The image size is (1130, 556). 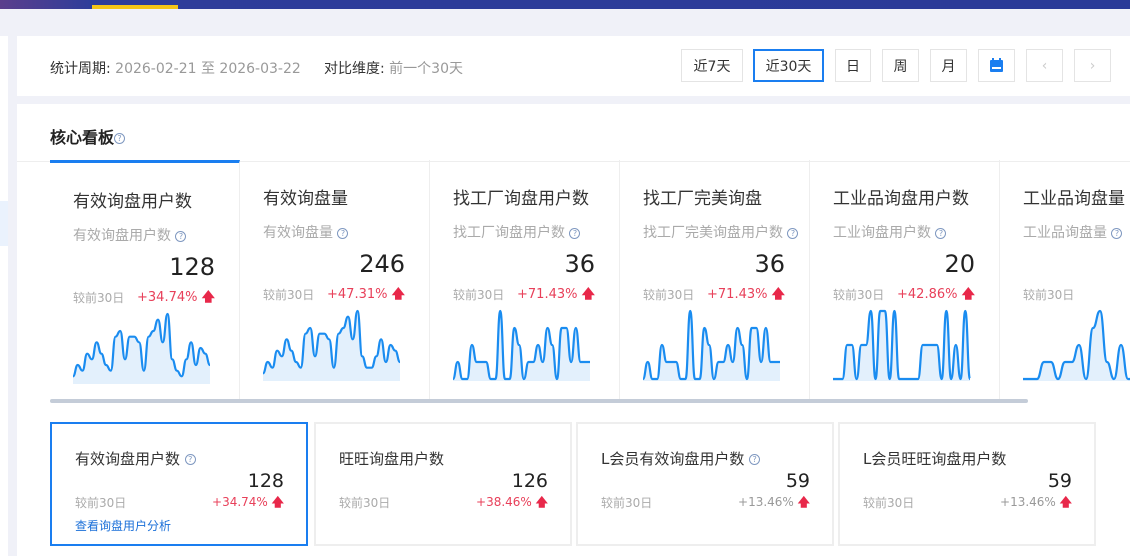 What do you see at coordinates (145, 280) in the screenshot?
I see `metric-tab: 有效询盘用户数 有效询盘用户数 ? 128 较前30日 +34.74% 🡅` at bounding box center [145, 280].